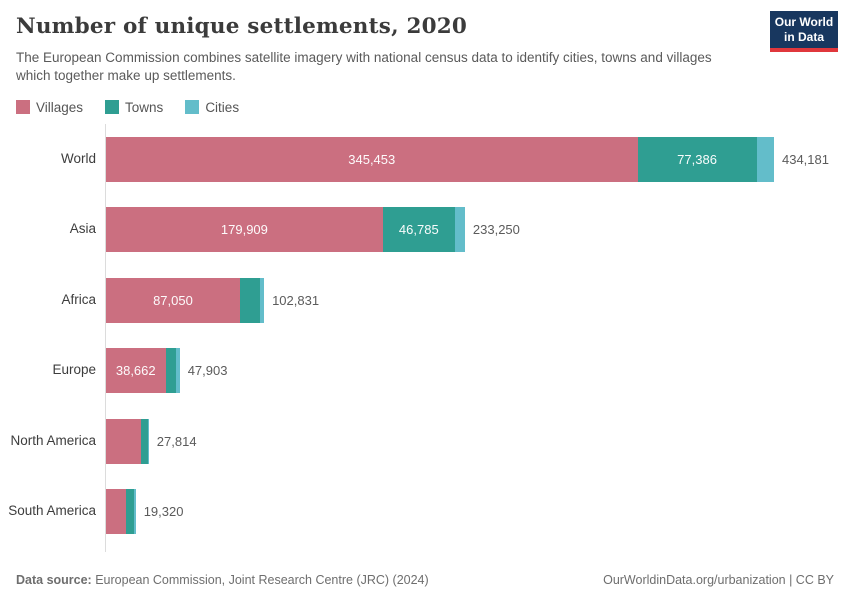  Describe the element at coordinates (242, 26) in the screenshot. I see `page-title: Number of unique settlements, 2020` at that location.